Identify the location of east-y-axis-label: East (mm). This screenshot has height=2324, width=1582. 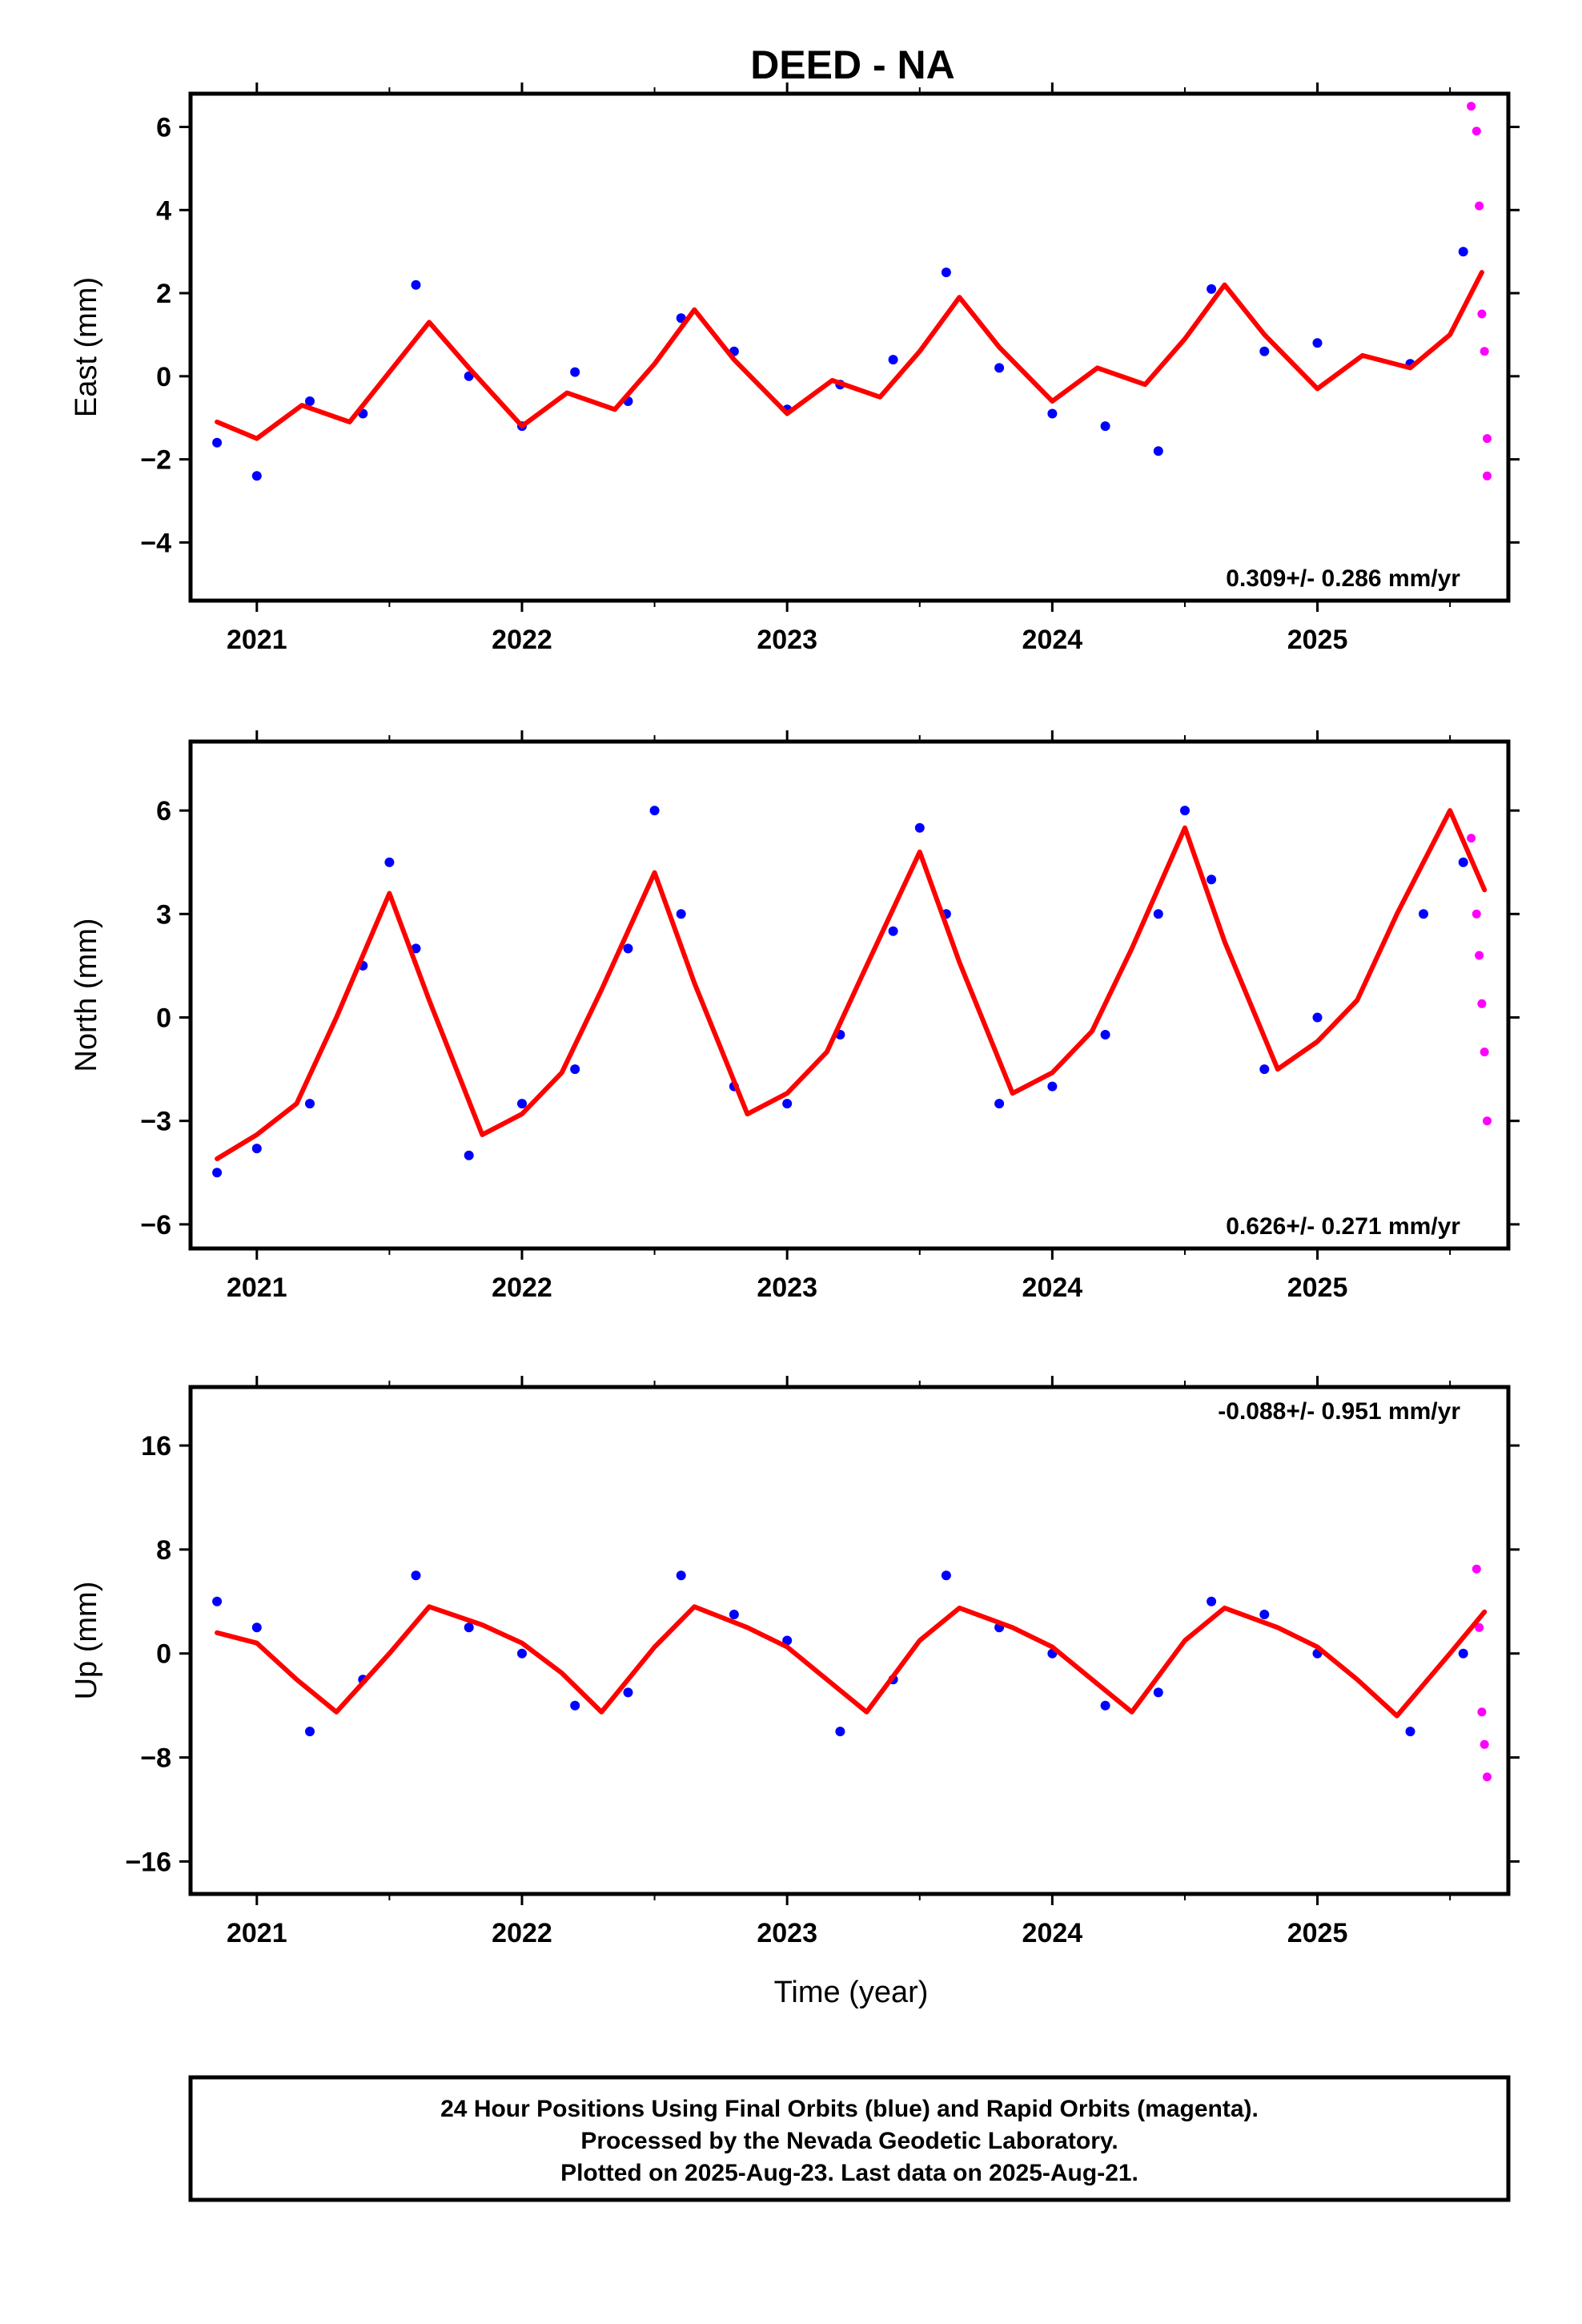
(86, 347).